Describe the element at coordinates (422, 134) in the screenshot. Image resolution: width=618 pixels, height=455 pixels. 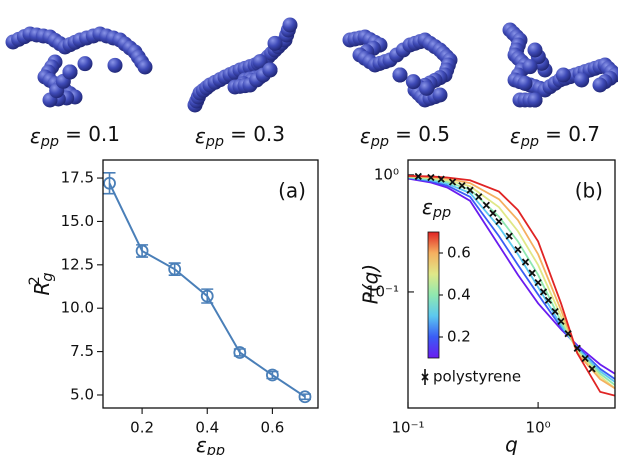
I see `conformation-label-text: = 0.5` at that location.